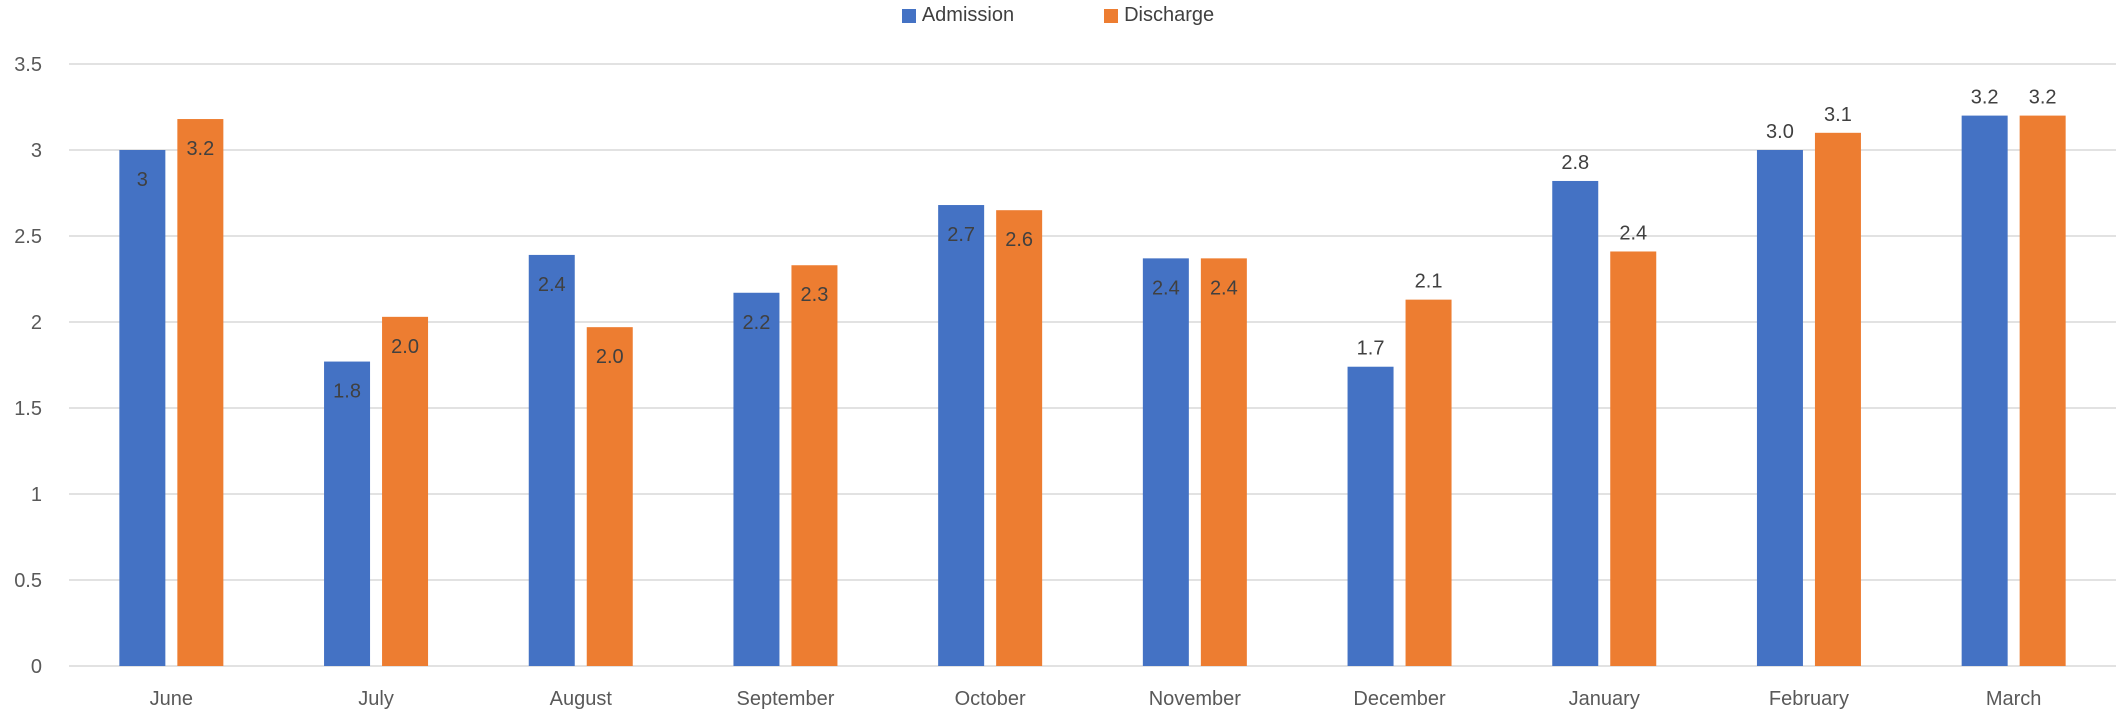 This screenshot has height=711, width=2116. Describe the element at coordinates (347, 392) in the screenshot. I see `data-label: 1.8` at that location.